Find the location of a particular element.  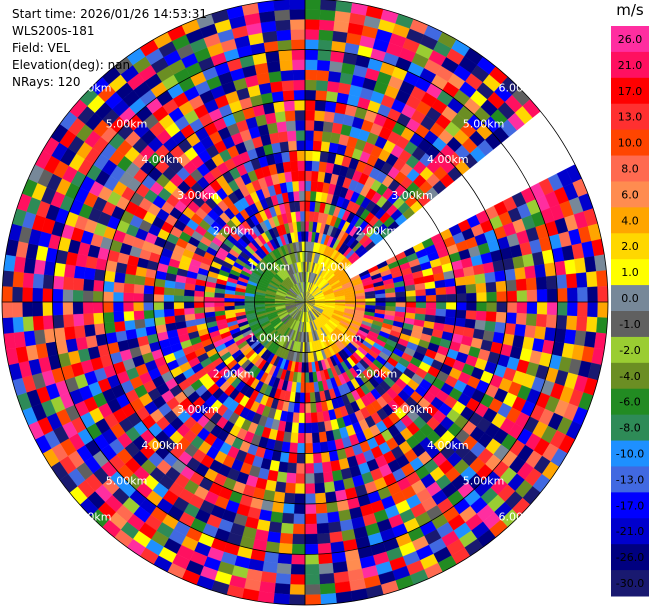

nrays-label: NRays: 120 is located at coordinates (46, 82).